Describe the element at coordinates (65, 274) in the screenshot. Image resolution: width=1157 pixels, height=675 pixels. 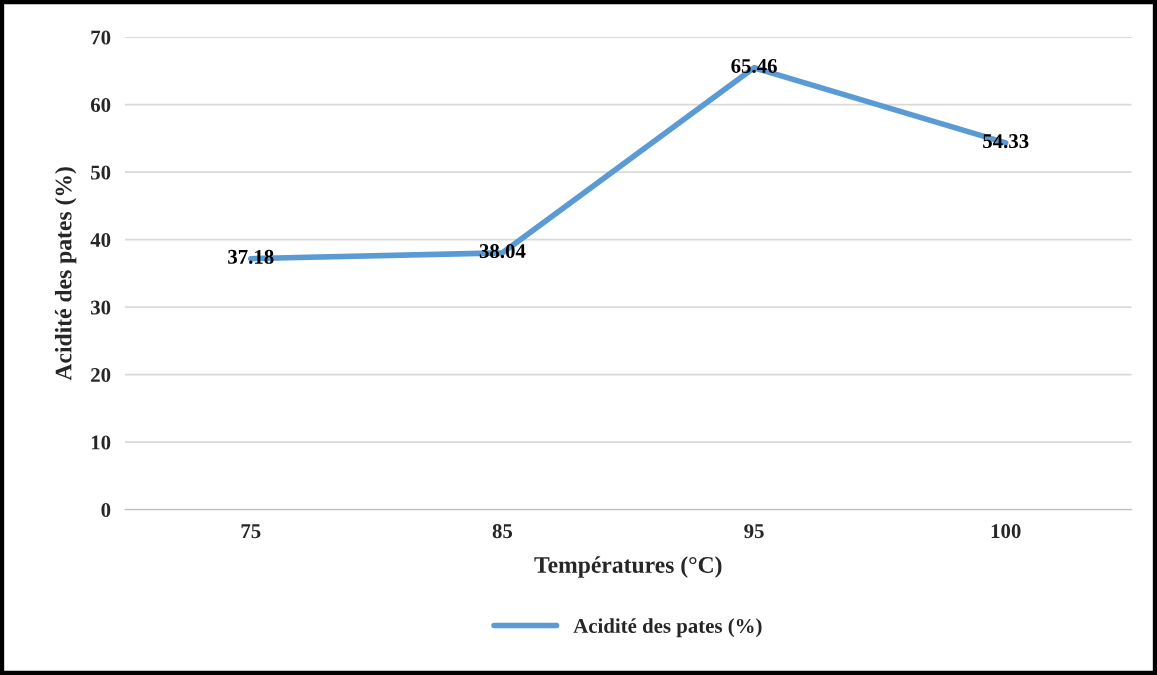
I see `y-axis-title: Acidité des pates (%)` at that location.